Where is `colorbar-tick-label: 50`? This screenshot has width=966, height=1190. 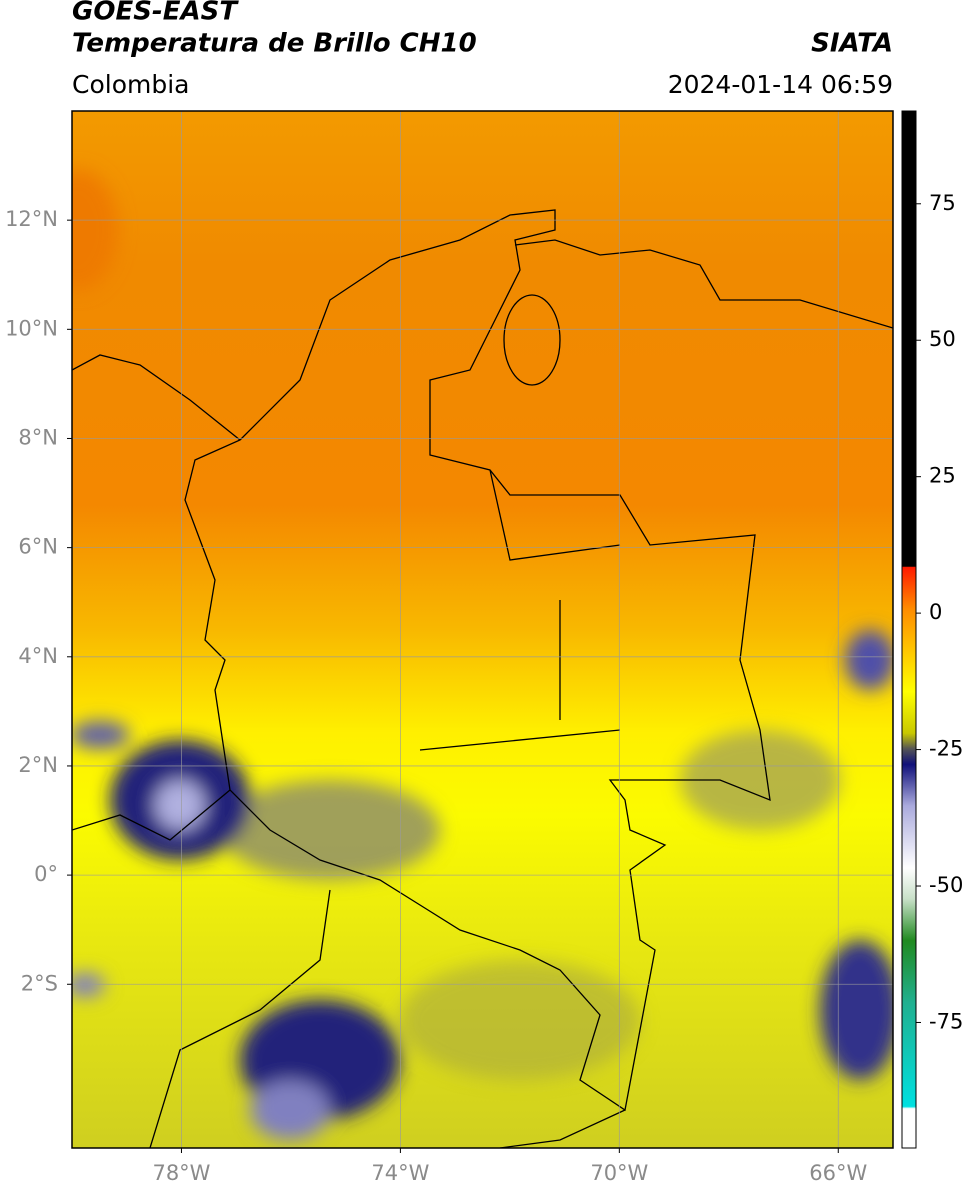
colorbar-tick-label: 50 is located at coordinates (942, 339).